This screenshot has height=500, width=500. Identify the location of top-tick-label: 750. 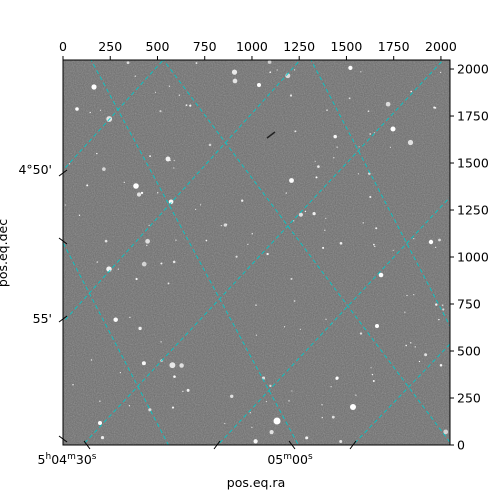
(205, 46).